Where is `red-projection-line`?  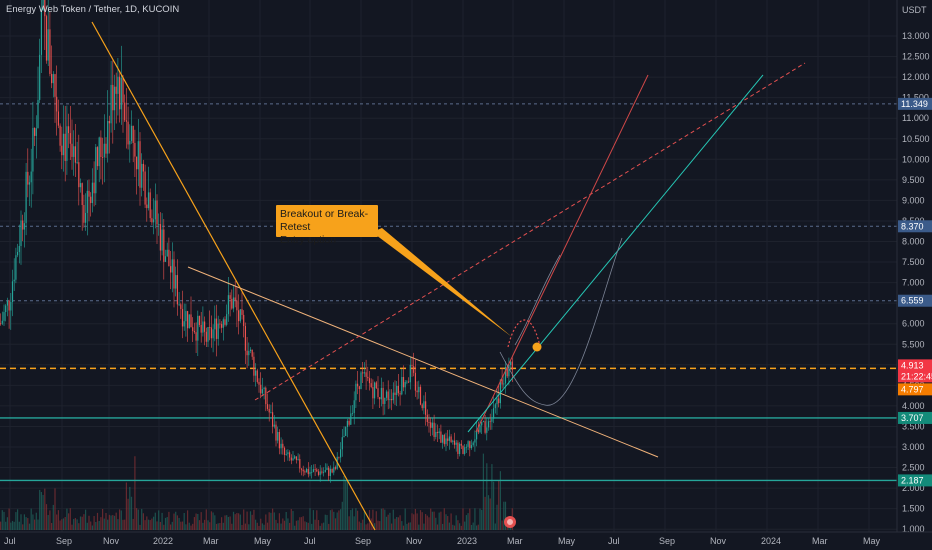 red-projection-line is located at coordinates (562, 253).